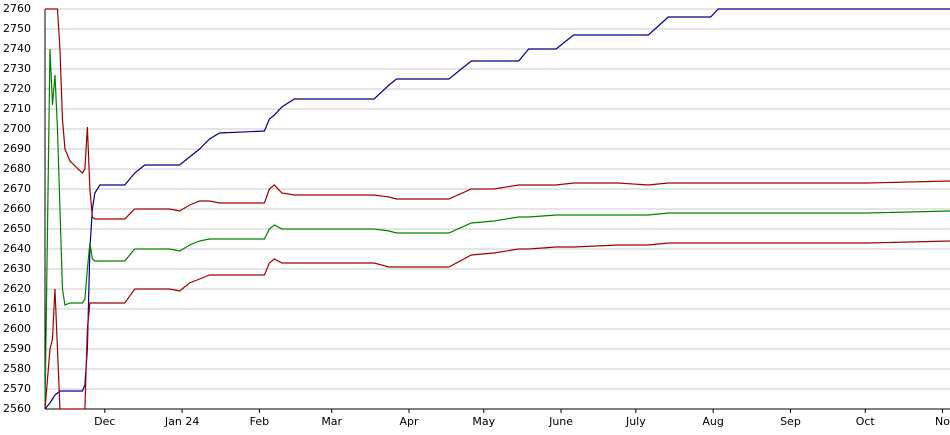  What do you see at coordinates (17, 108) in the screenshot?
I see `y-tick-label: 2710` at bounding box center [17, 108].